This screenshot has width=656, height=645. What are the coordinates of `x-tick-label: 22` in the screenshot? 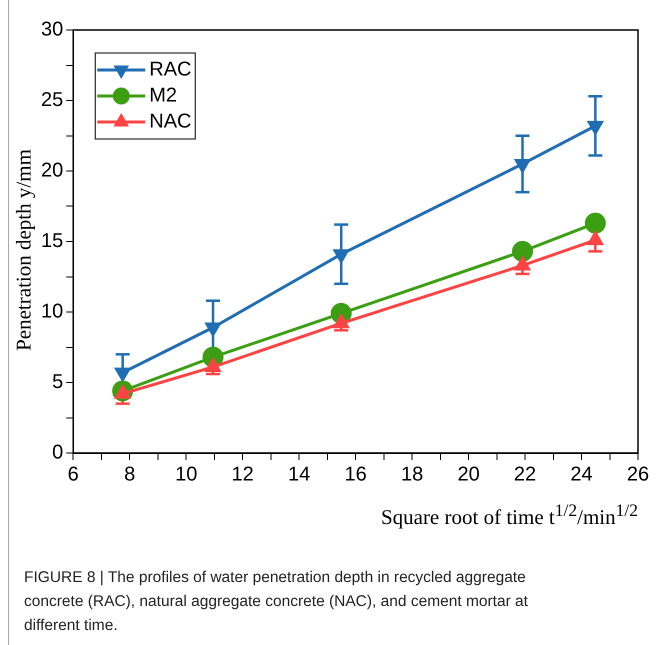 It's located at (525, 475).